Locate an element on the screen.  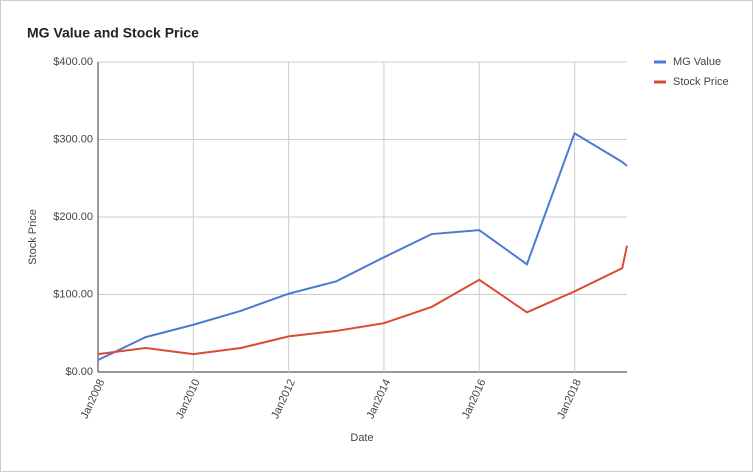
chart-title: MG Value and Stock Price is located at coordinates (113, 33).